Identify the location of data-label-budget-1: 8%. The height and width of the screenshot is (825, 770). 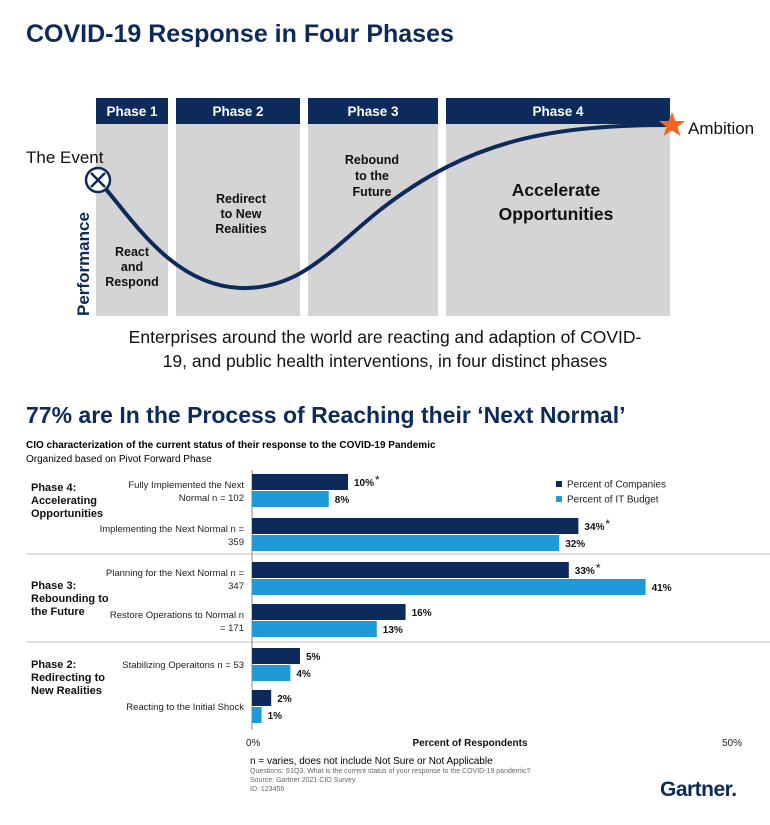
(342, 500).